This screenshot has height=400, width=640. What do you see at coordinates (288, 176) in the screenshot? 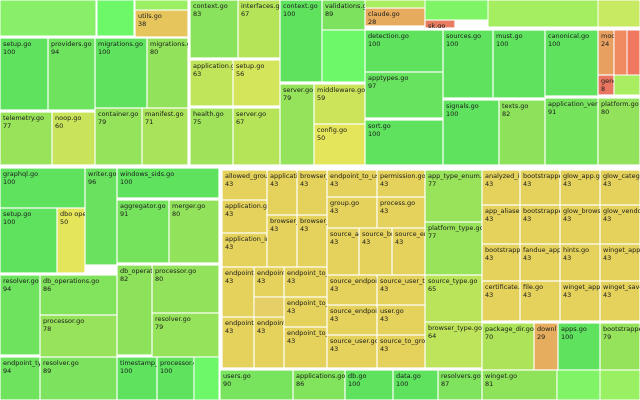
I see `cell-label: application` at bounding box center [288, 176].